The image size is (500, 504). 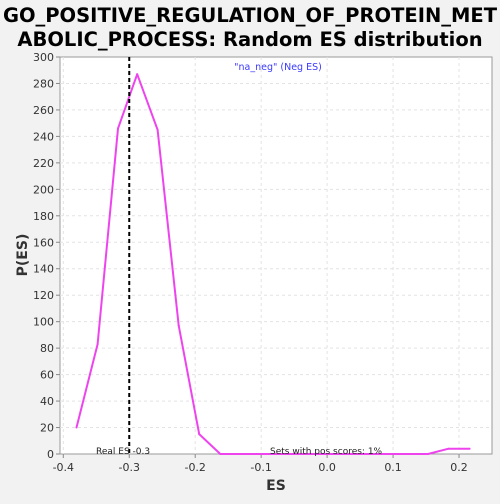 I want to click on y-tick-label: 300, so click(x=43, y=57).